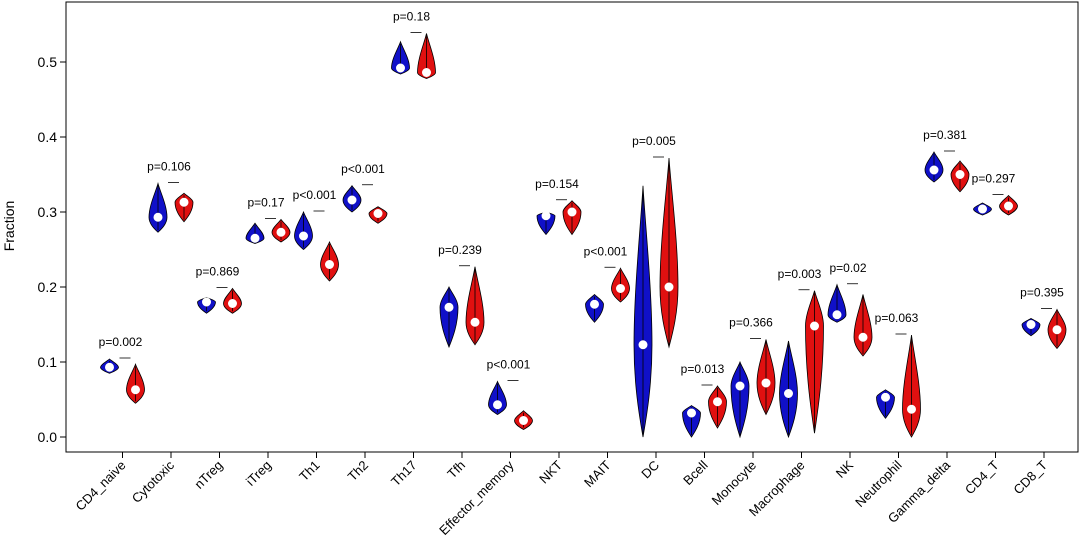 The image size is (1084, 538). What do you see at coordinates (208, 475) in the screenshot?
I see `x-tick-label: nTreg` at bounding box center [208, 475].